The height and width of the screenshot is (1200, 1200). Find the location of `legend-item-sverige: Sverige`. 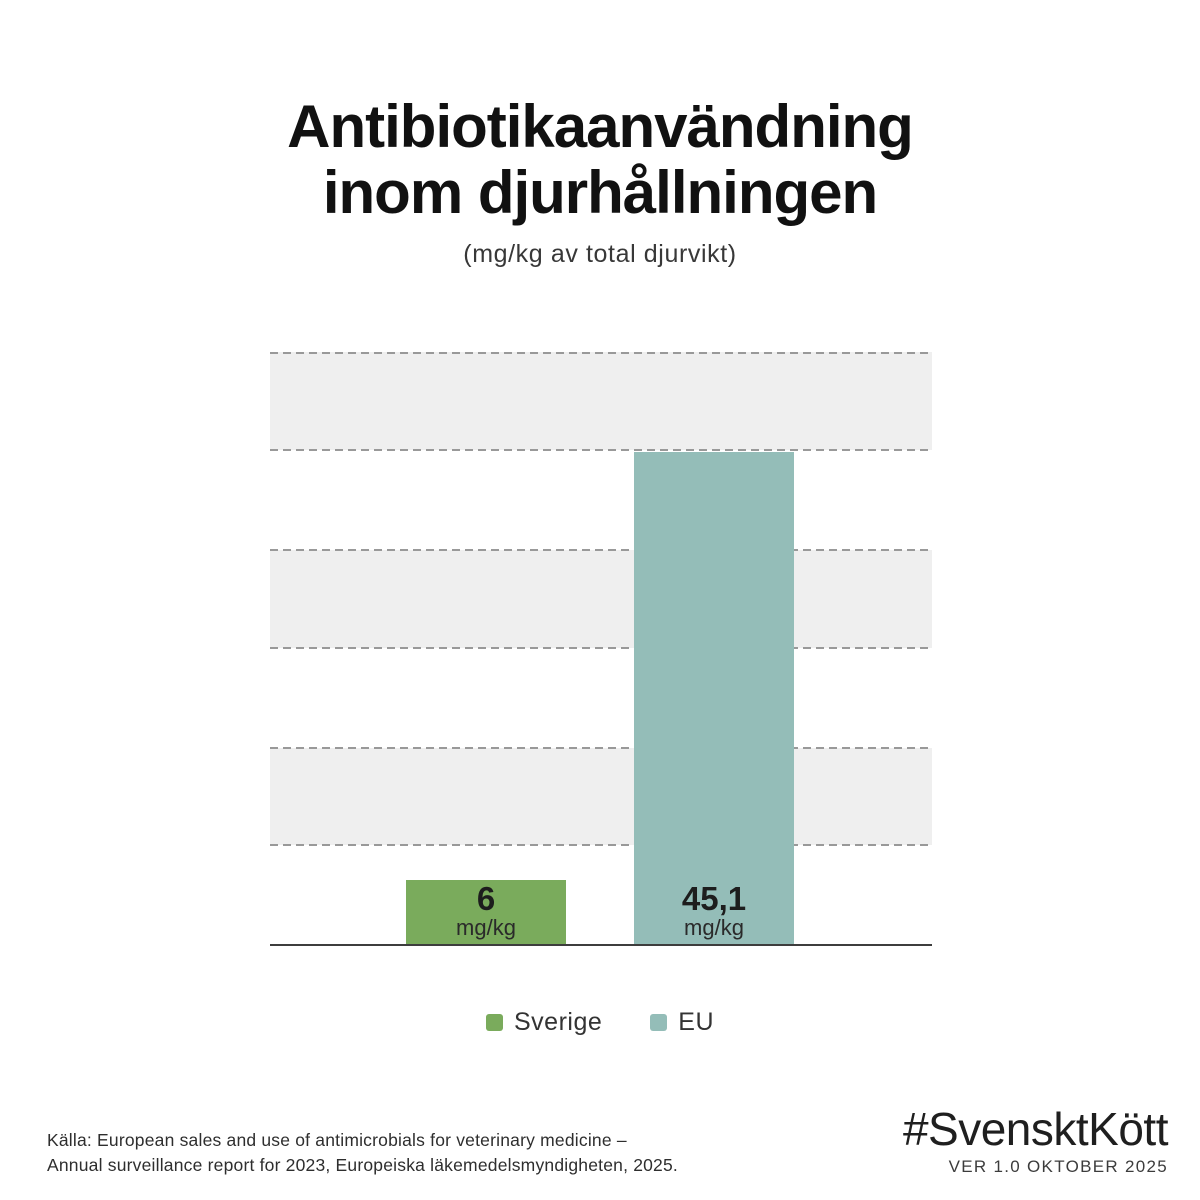

legend-item-sverige: Sverige is located at coordinates (544, 1022).